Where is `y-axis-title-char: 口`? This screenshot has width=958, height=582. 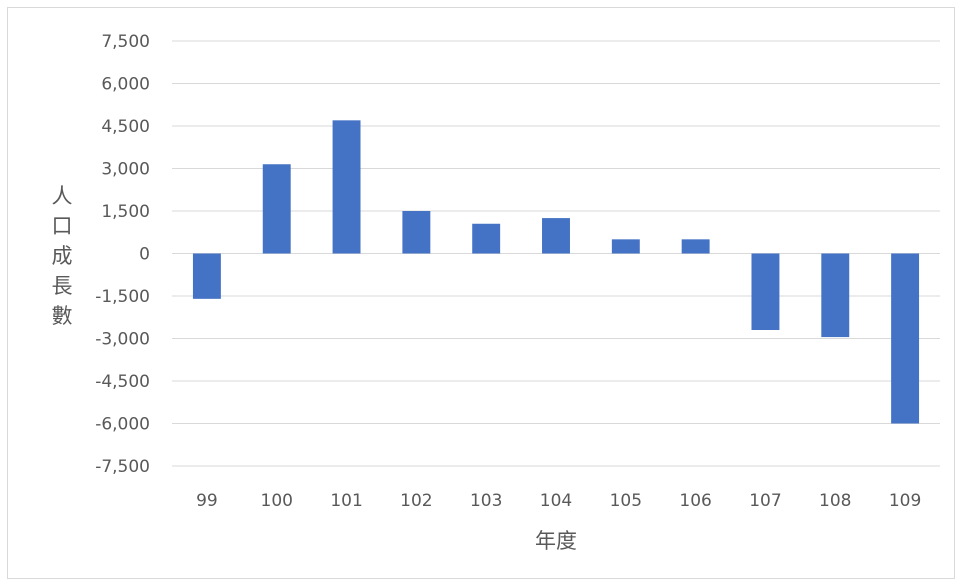 y-axis-title-char: 口 is located at coordinates (62, 226).